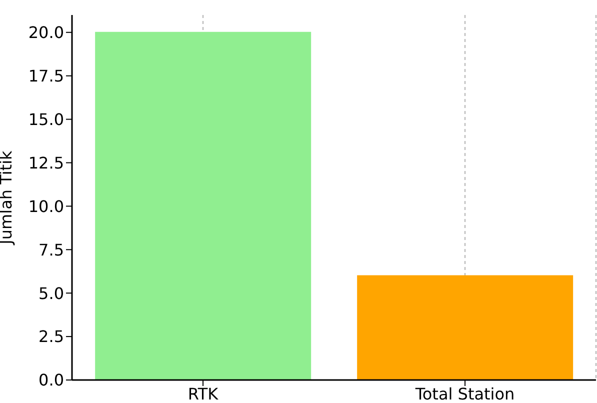 This screenshot has height=403, width=597. What do you see at coordinates (46, 119) in the screenshot?
I see `y-tick-label: 15.0` at bounding box center [46, 119].